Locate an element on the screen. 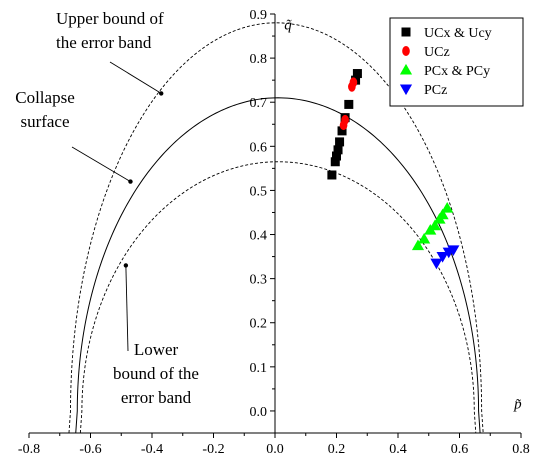  legend-label: PCz is located at coordinates (435, 90).